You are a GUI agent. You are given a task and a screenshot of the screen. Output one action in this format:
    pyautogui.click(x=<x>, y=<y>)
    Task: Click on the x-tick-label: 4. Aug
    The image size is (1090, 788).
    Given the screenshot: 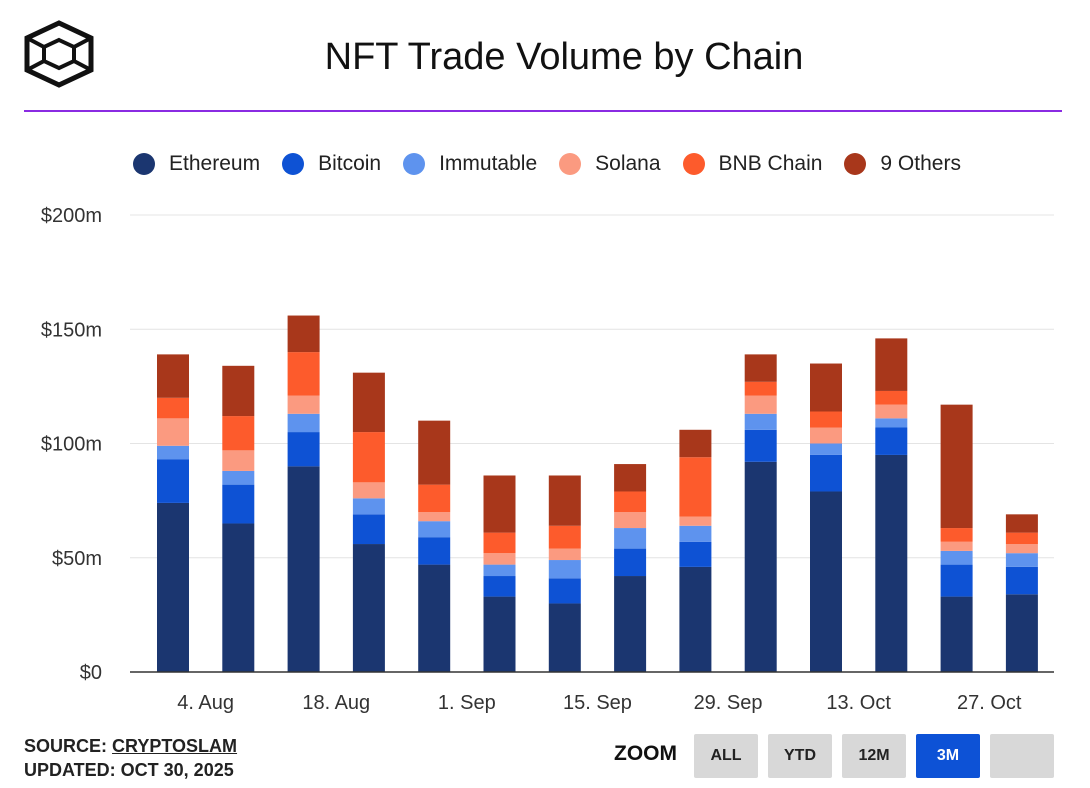 What is the action you would take?
    pyautogui.click(x=205, y=703)
    